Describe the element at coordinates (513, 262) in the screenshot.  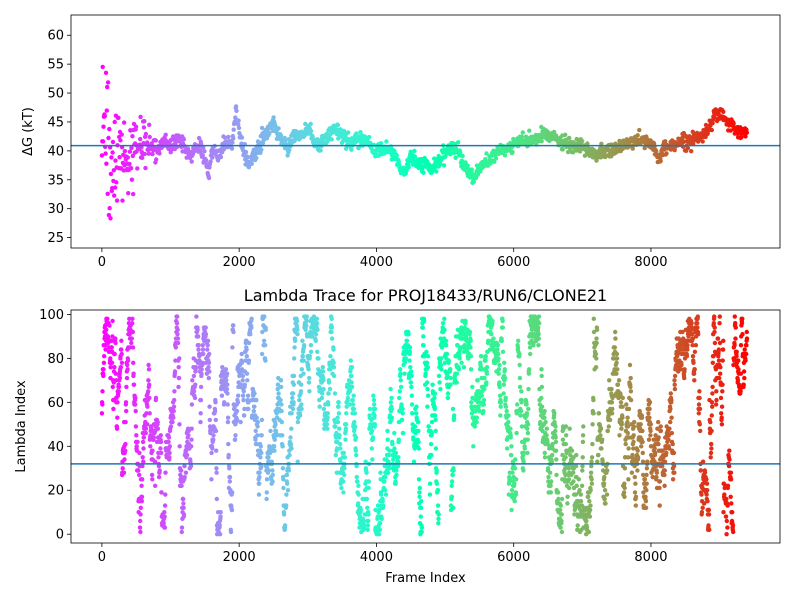
I see `x-tick-label: 6000` at that location.